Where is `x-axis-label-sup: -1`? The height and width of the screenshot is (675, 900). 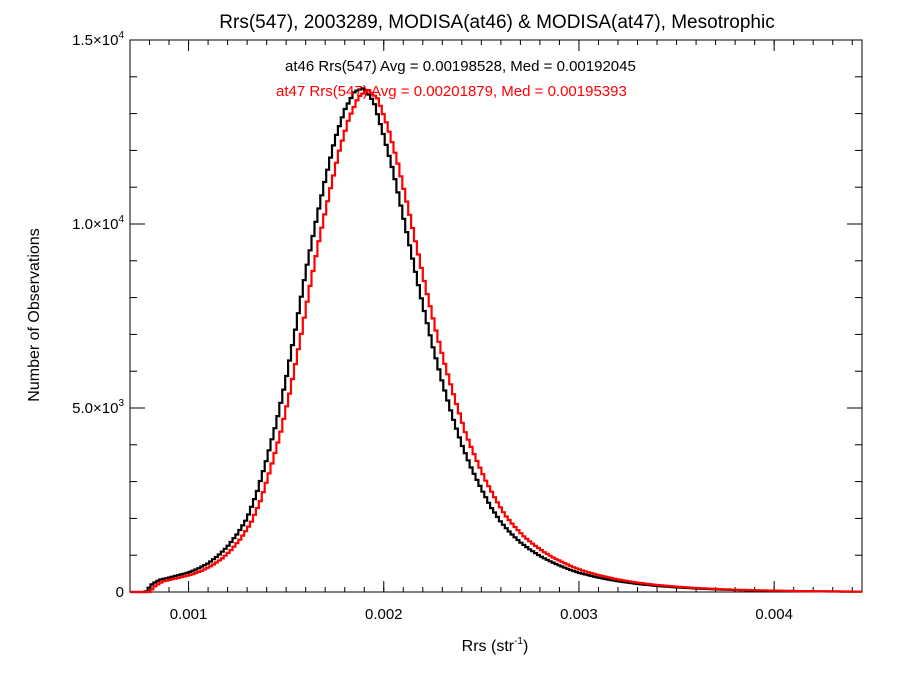
x-axis-label-sup: -1 is located at coordinates (518, 641).